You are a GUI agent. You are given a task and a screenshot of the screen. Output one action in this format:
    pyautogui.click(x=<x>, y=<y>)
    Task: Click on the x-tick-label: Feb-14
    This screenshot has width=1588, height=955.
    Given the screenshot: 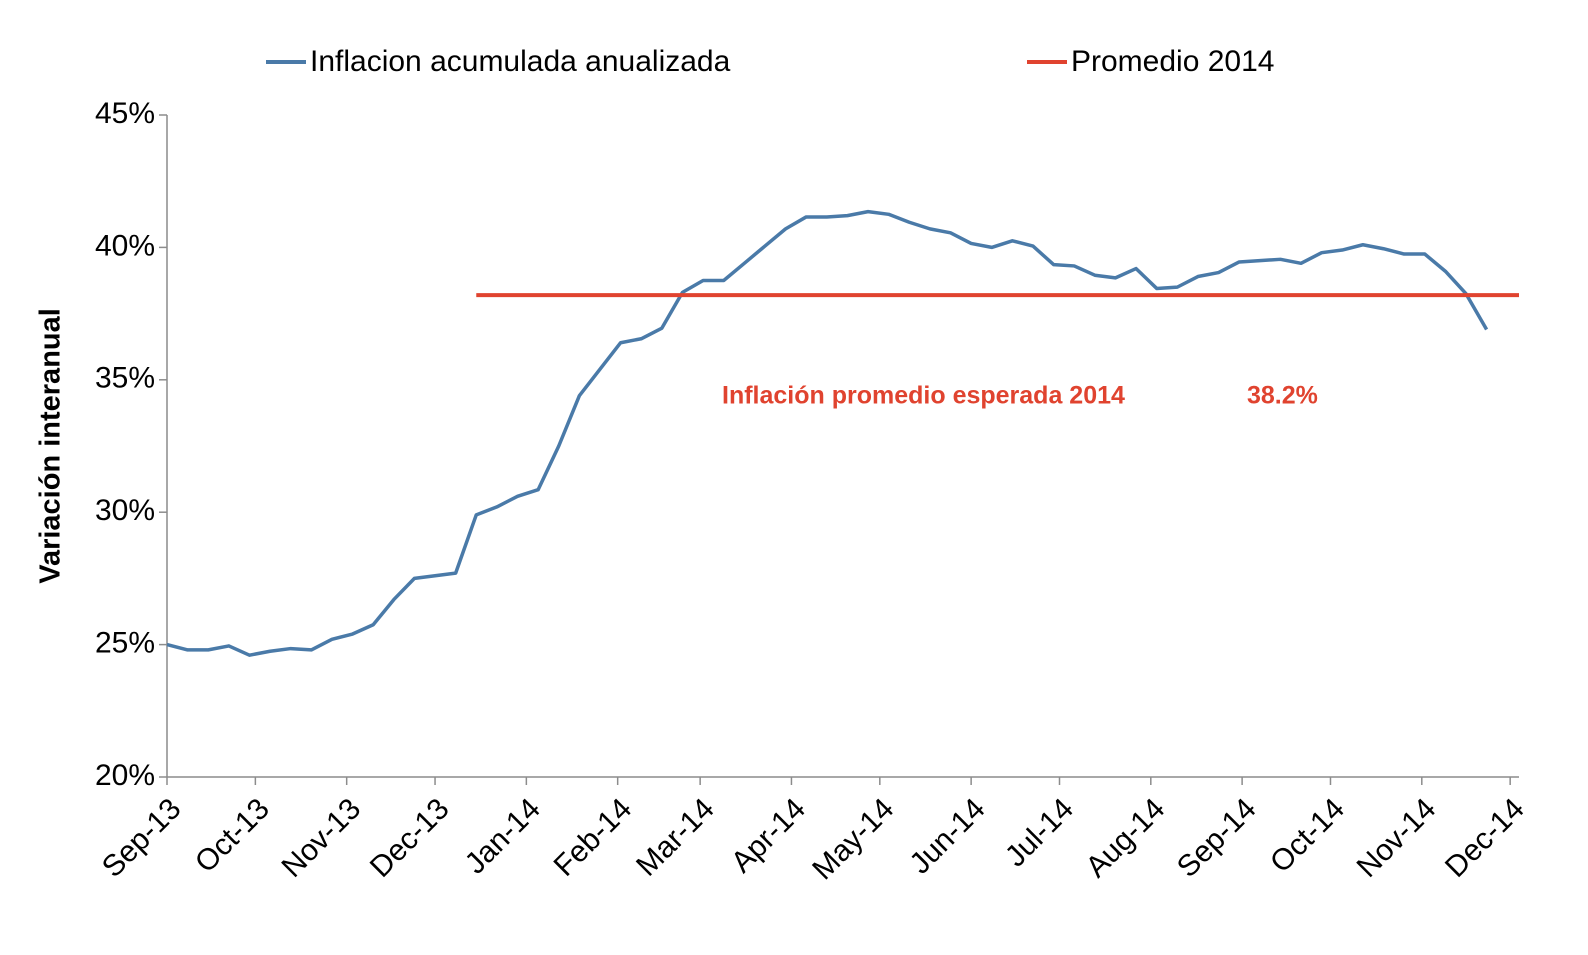 What is the action you would take?
    pyautogui.click(x=593, y=837)
    